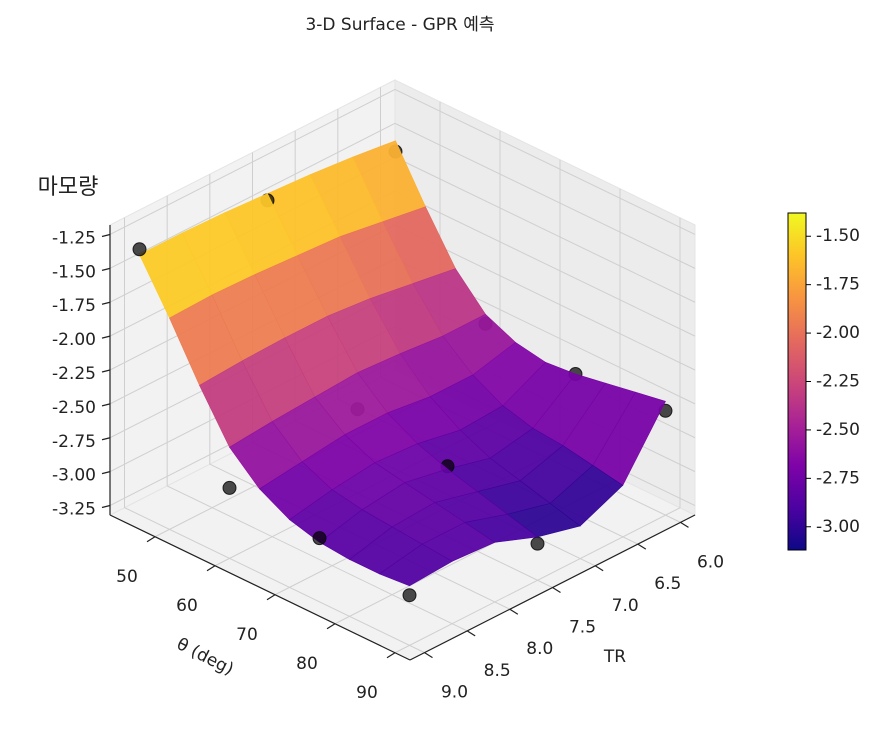 The height and width of the screenshot is (734, 882). Describe the element at coordinates (797, 381) in the screenshot. I see `colorbar-gradient` at that location.